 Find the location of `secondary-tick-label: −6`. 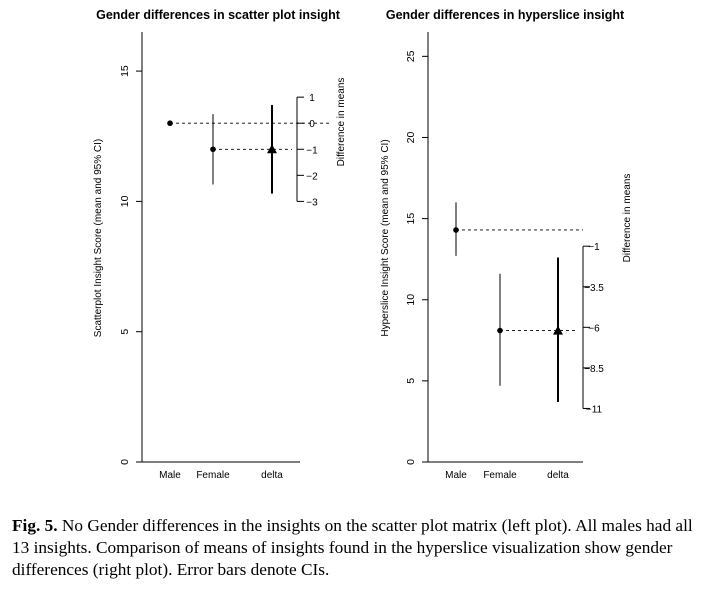

secondary-tick-label: −6 is located at coordinates (594, 328).